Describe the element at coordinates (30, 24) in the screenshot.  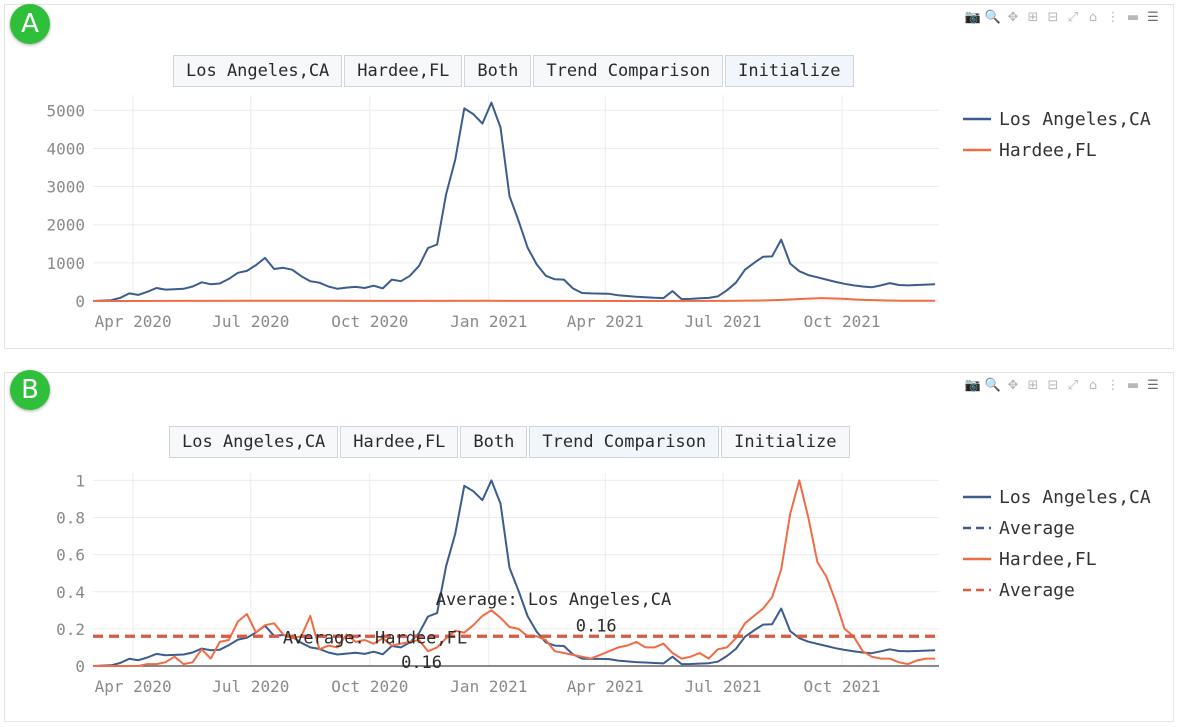
I see `panel-a-badge: A` at that location.